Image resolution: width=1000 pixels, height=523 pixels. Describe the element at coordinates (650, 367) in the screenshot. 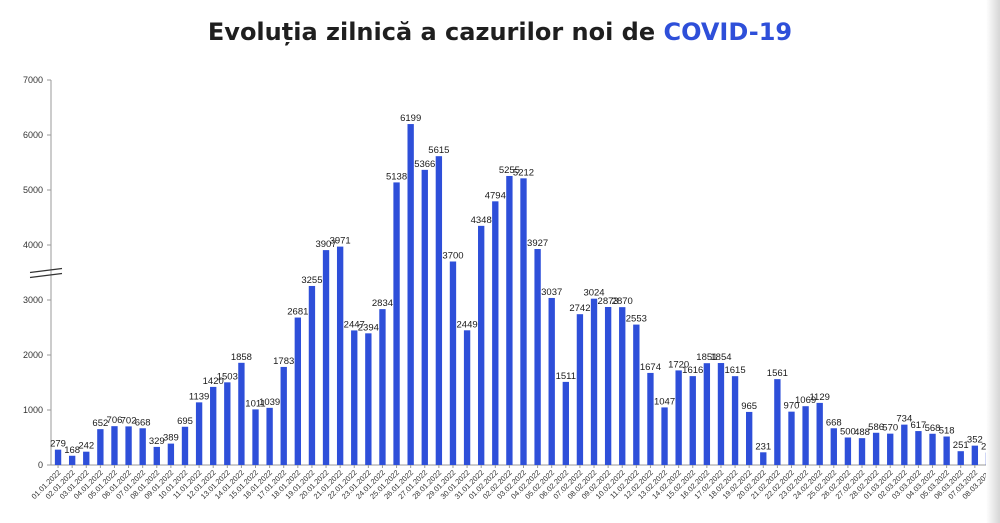

I see `data-label: 1674` at that location.